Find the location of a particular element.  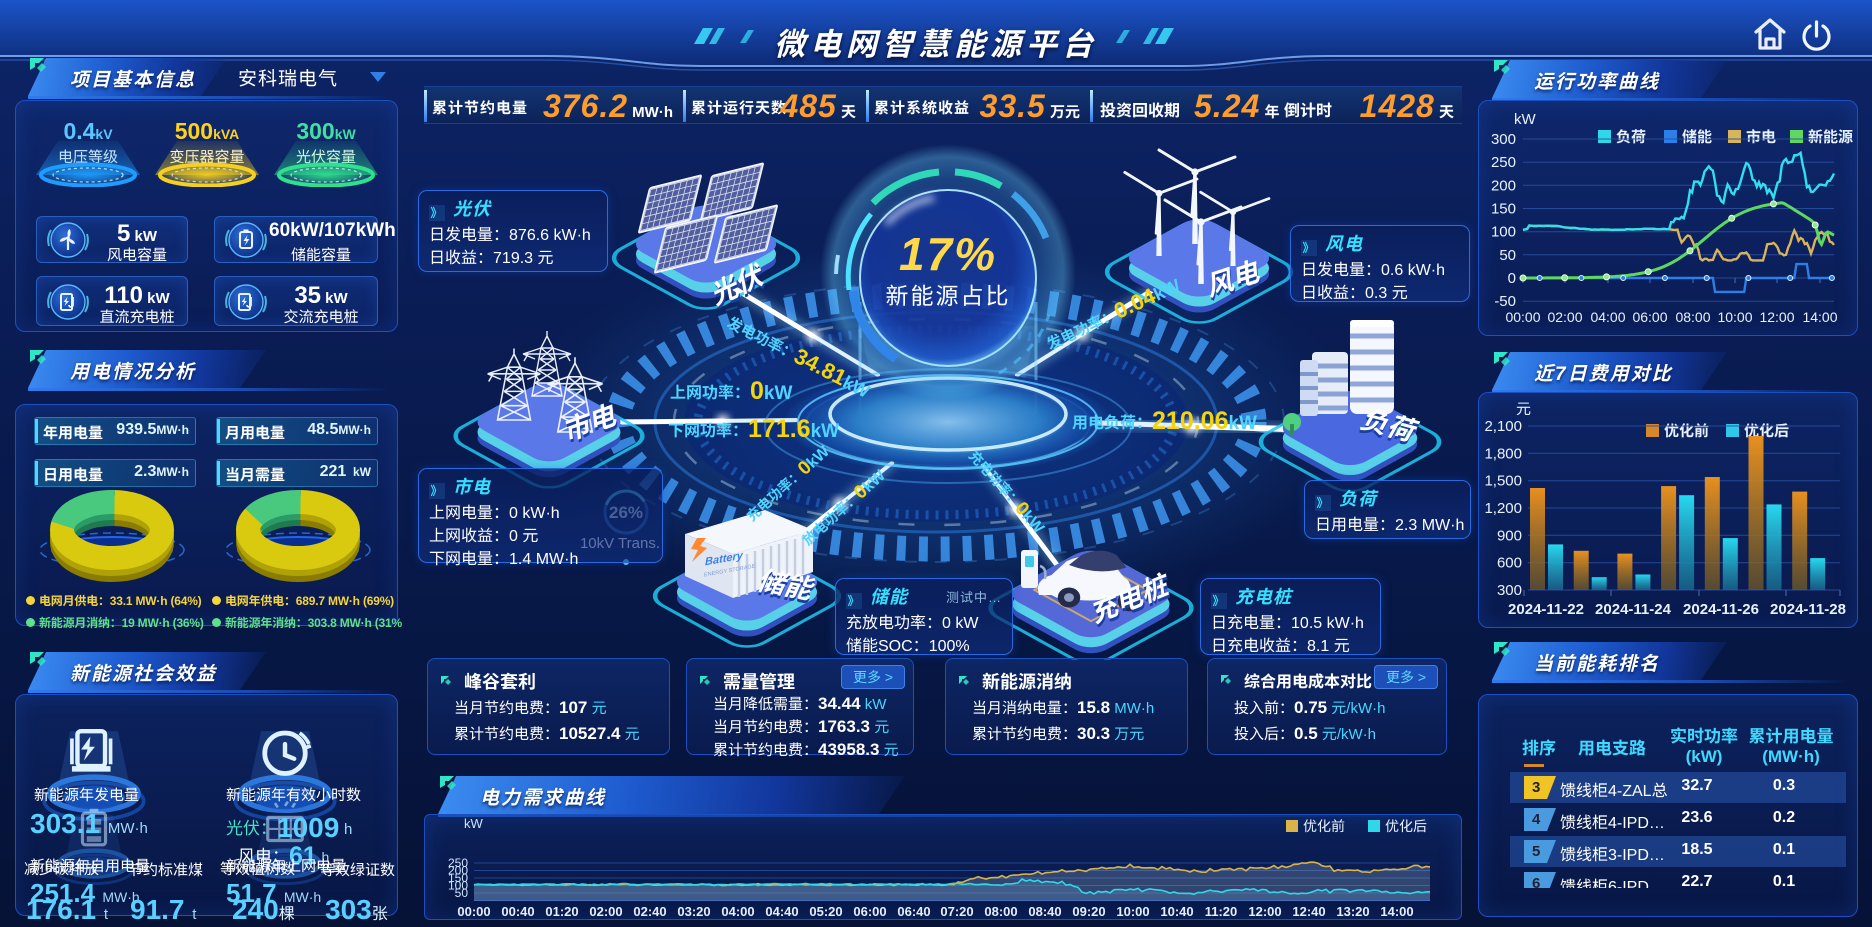

svg-text: 00:40 is located at coordinates (517, 911).